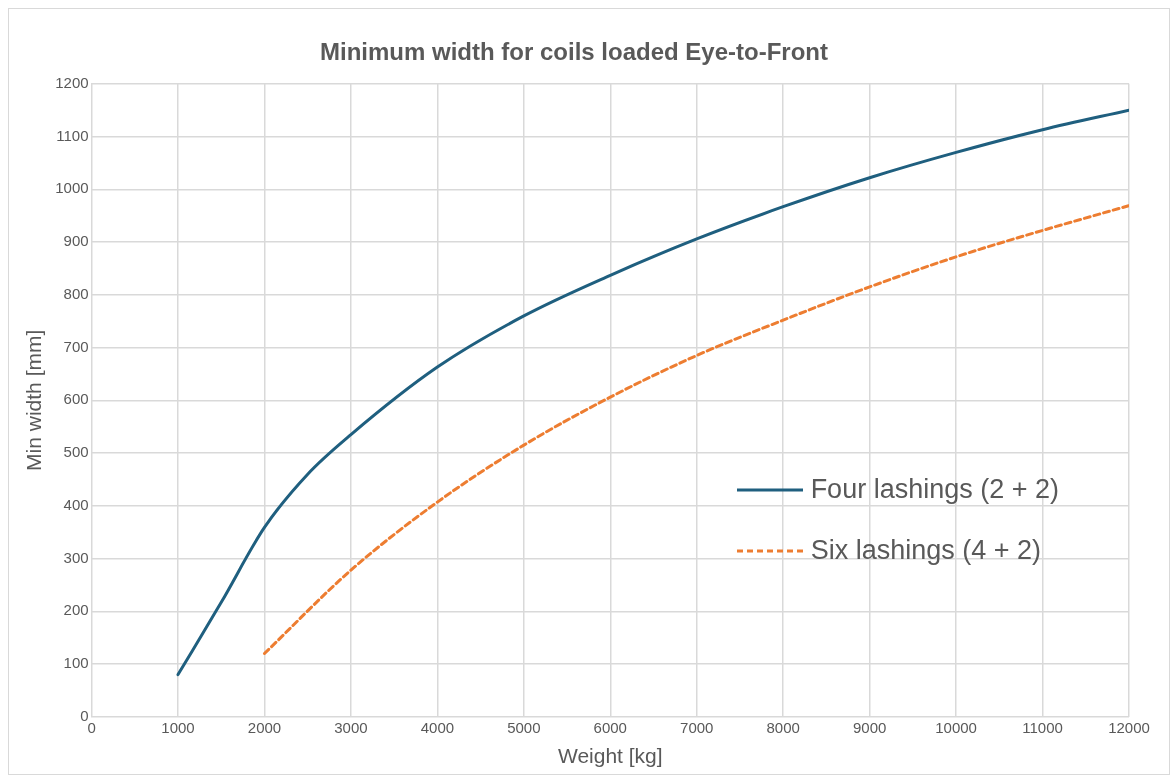 The image size is (1172, 775). What do you see at coordinates (351, 727) in the screenshot?
I see `x-tick-label: 3000` at bounding box center [351, 727].